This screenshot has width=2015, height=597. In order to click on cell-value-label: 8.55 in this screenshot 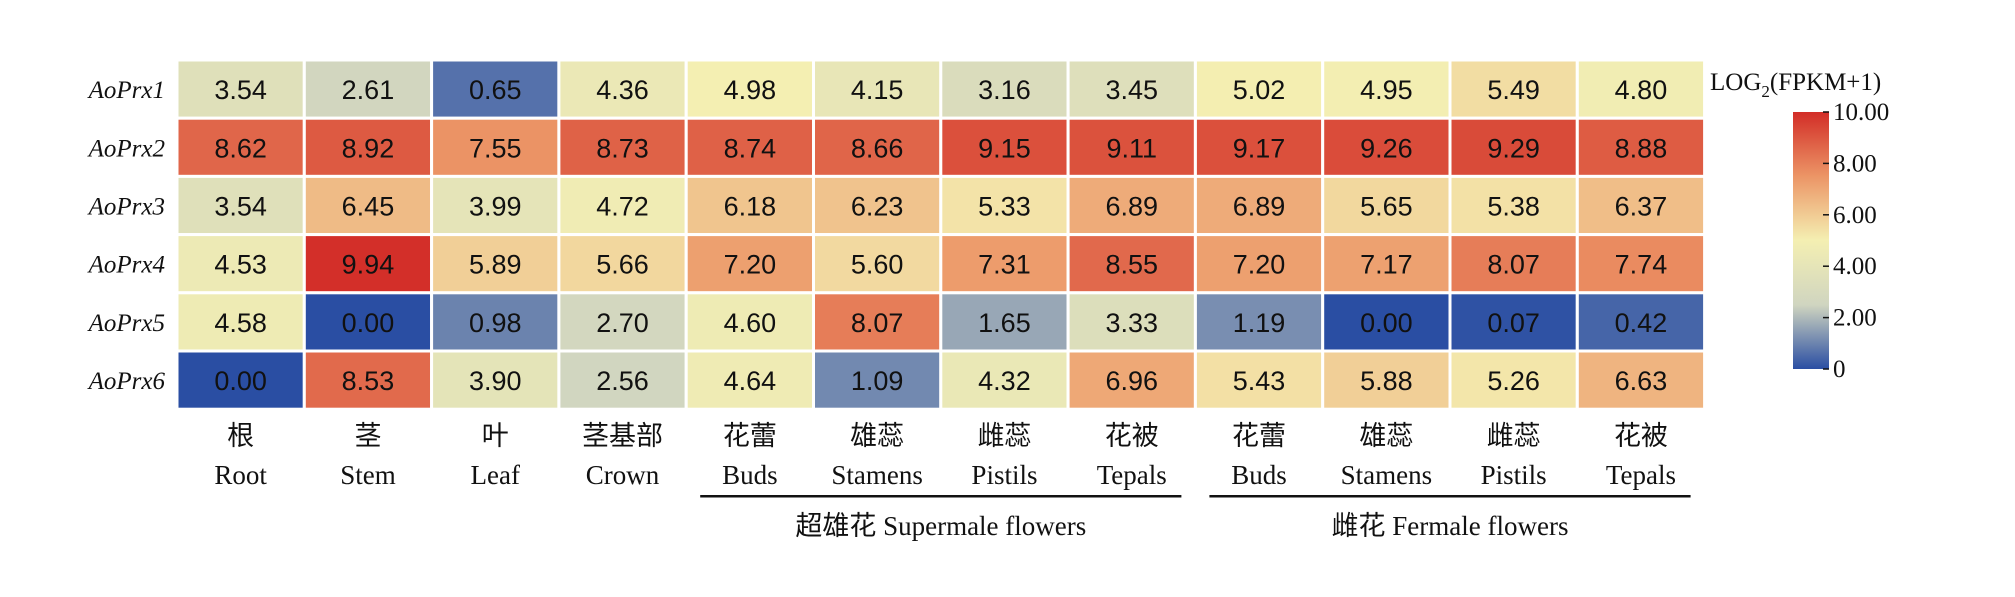, I will do `click(1131, 265)`.